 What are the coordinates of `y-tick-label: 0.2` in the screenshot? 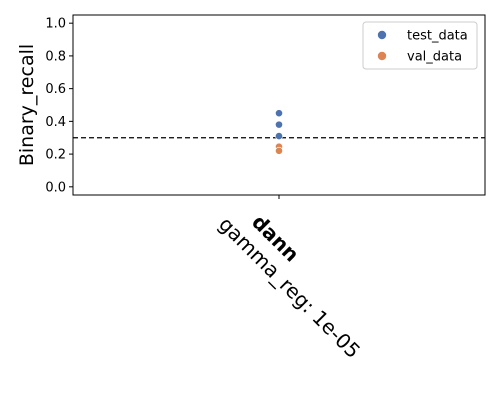 It's located at (55, 155).